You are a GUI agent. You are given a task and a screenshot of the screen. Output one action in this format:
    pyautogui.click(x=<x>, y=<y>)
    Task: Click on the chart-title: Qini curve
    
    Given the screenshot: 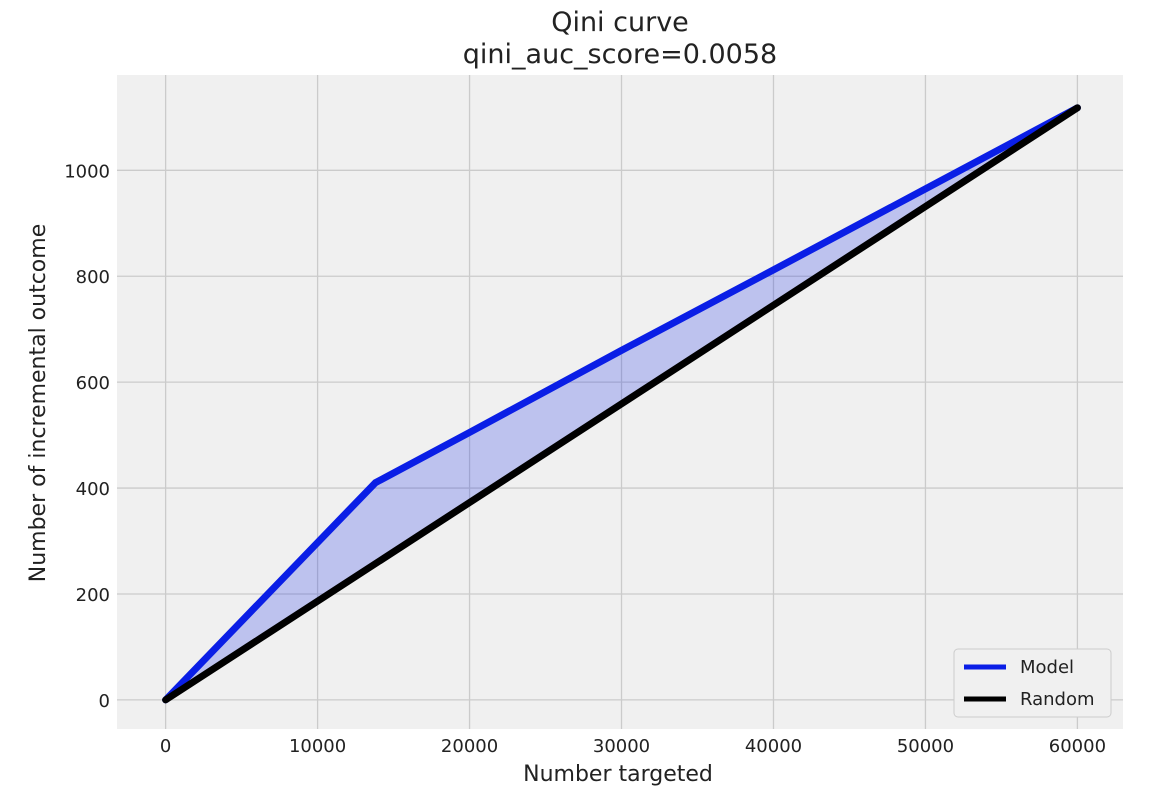 What is the action you would take?
    pyautogui.click(x=620, y=22)
    